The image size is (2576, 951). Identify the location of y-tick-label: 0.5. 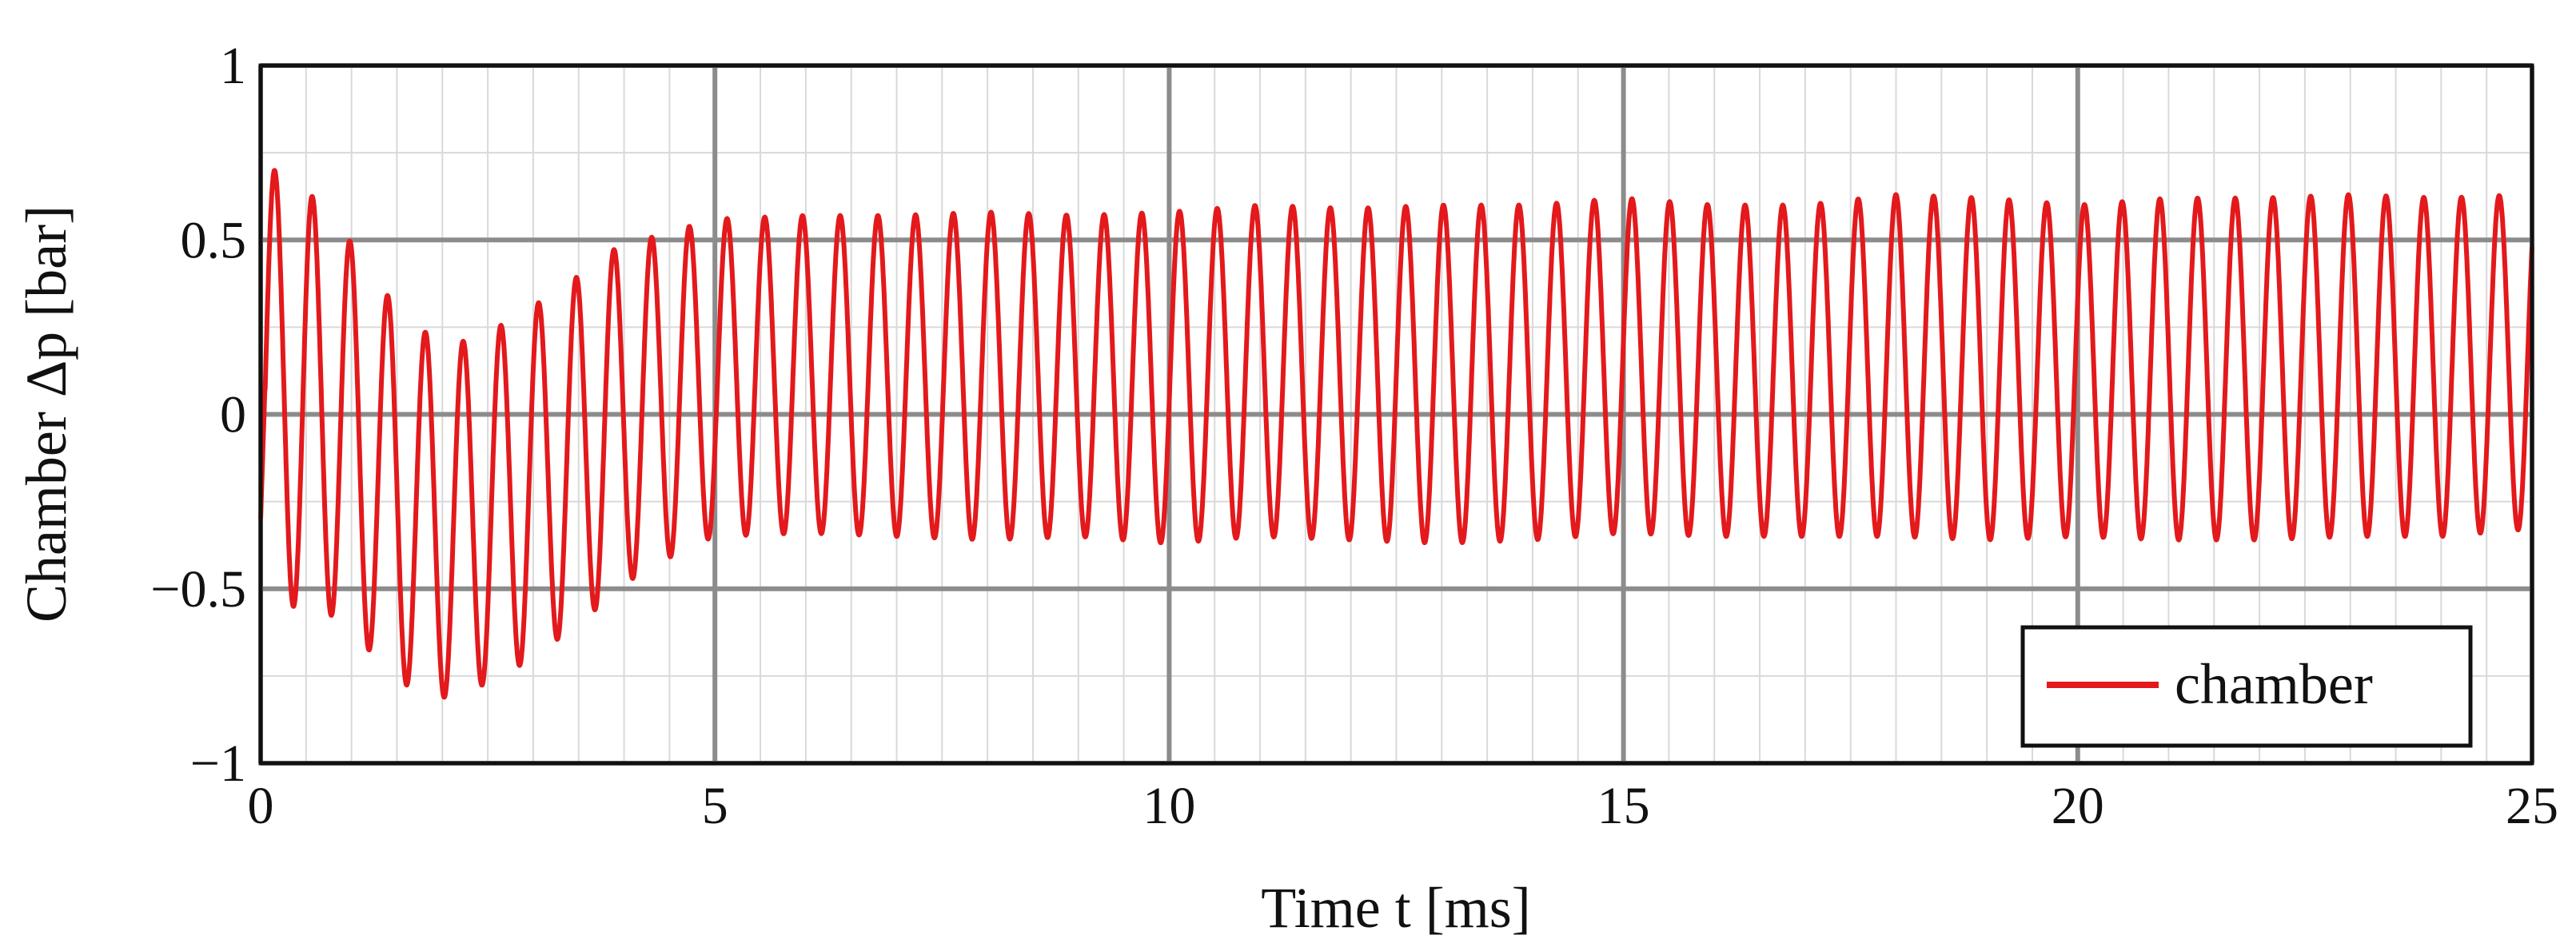
(214, 240).